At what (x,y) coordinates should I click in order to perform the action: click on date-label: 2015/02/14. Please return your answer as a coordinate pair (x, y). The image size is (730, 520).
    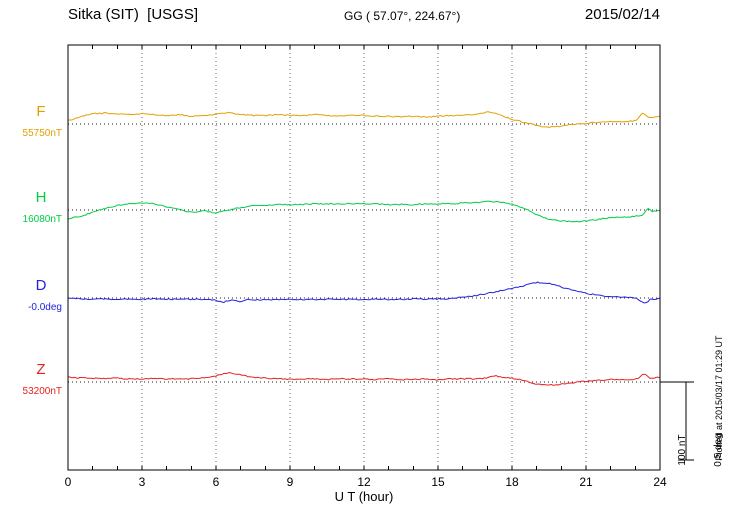
    Looking at the image, I should click on (622, 14).